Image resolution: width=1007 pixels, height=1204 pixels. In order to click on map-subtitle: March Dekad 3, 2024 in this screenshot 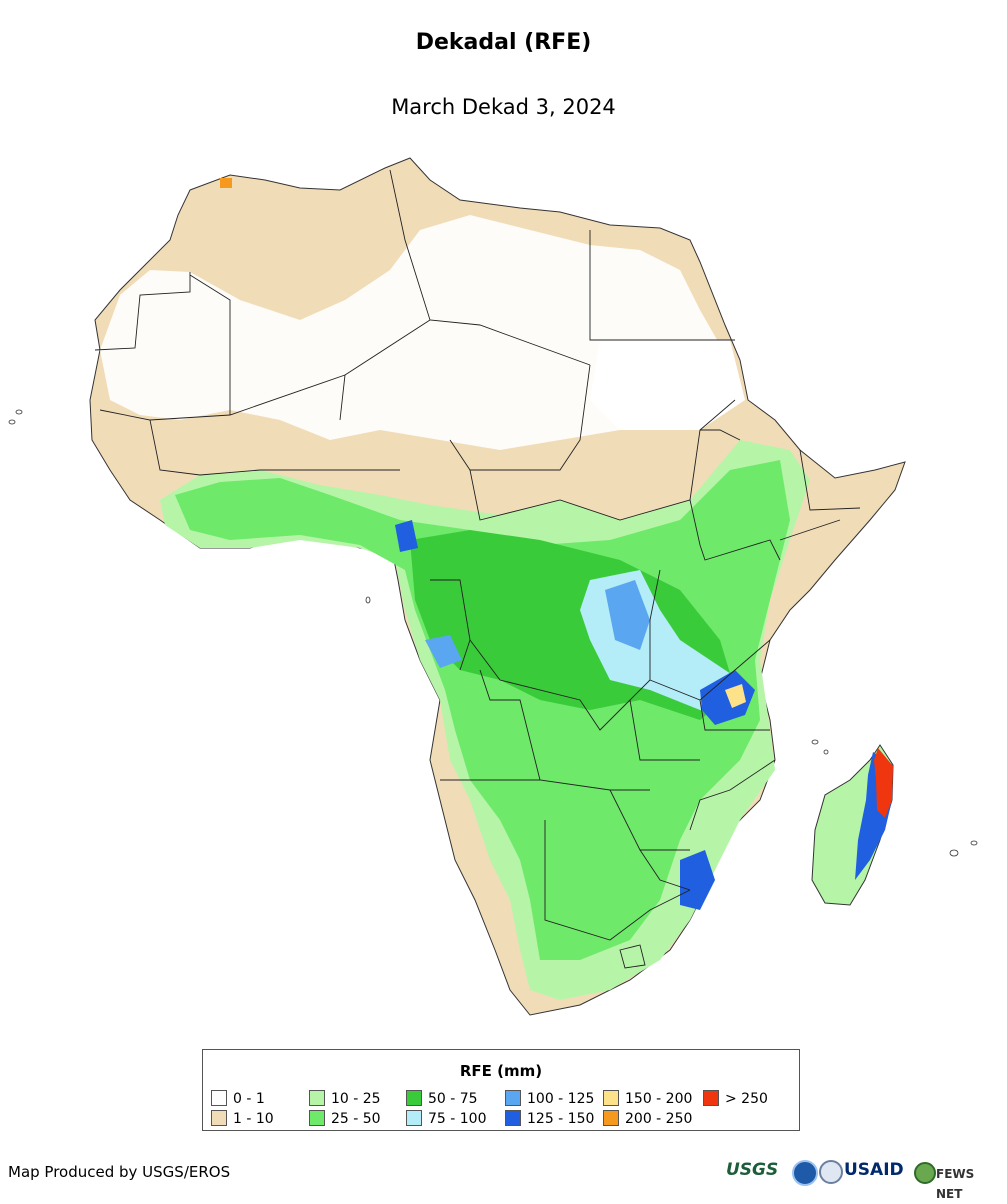, I will do `click(503, 107)`.